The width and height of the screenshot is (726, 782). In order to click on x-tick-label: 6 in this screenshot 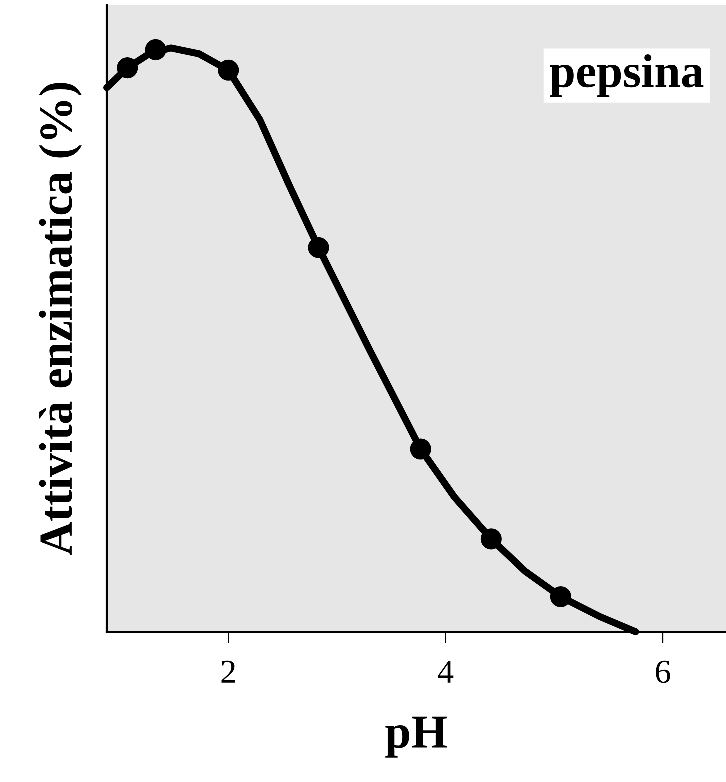, I will do `click(663, 672)`.